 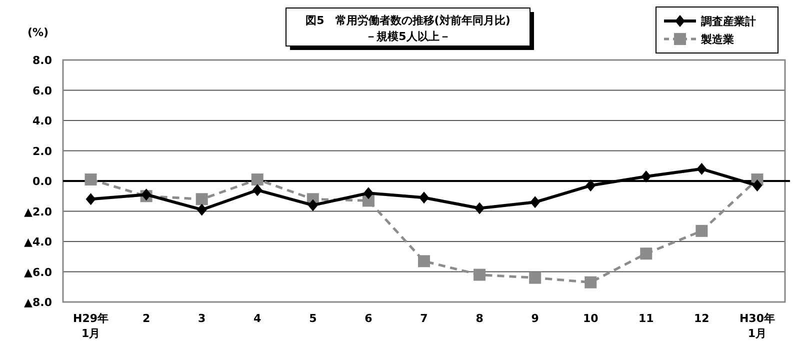 I want to click on x-tick-label: H30年 1月, so click(x=757, y=326).